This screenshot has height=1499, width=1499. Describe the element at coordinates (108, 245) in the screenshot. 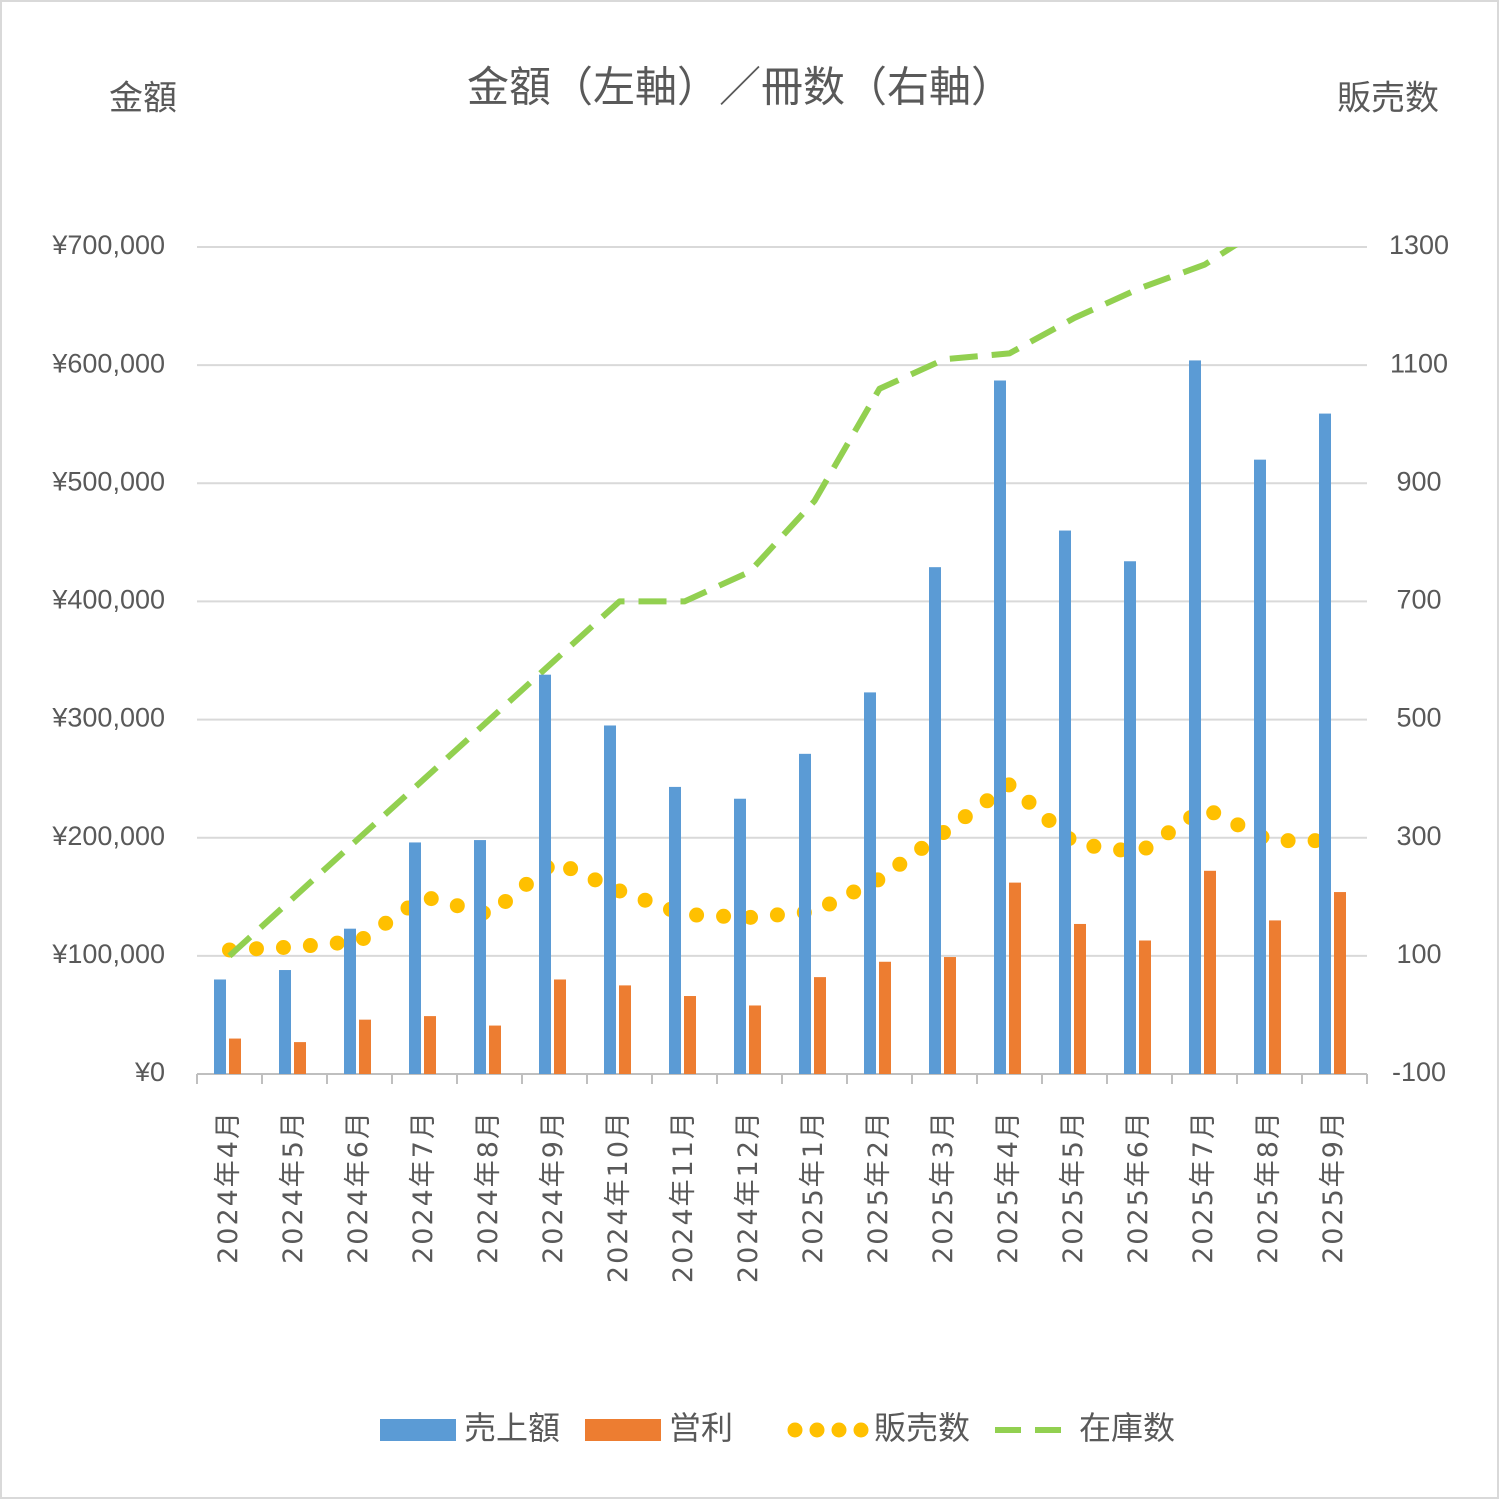

I see `y-tick-label: ¥700,000` at that location.